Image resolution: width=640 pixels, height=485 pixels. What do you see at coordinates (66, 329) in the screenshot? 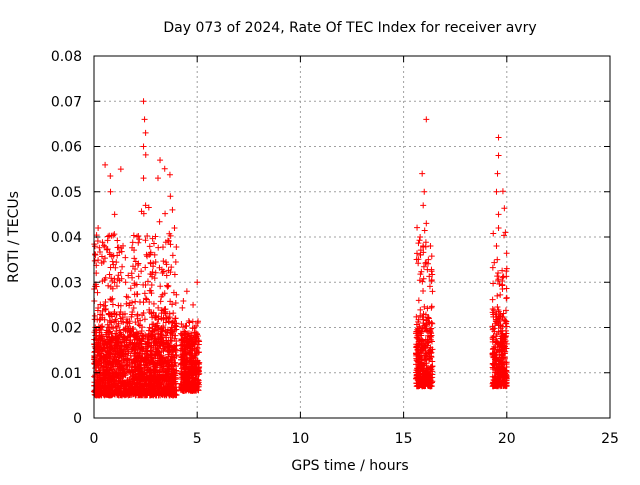
I see `y-tick-label: 0.02` at bounding box center [66, 329].